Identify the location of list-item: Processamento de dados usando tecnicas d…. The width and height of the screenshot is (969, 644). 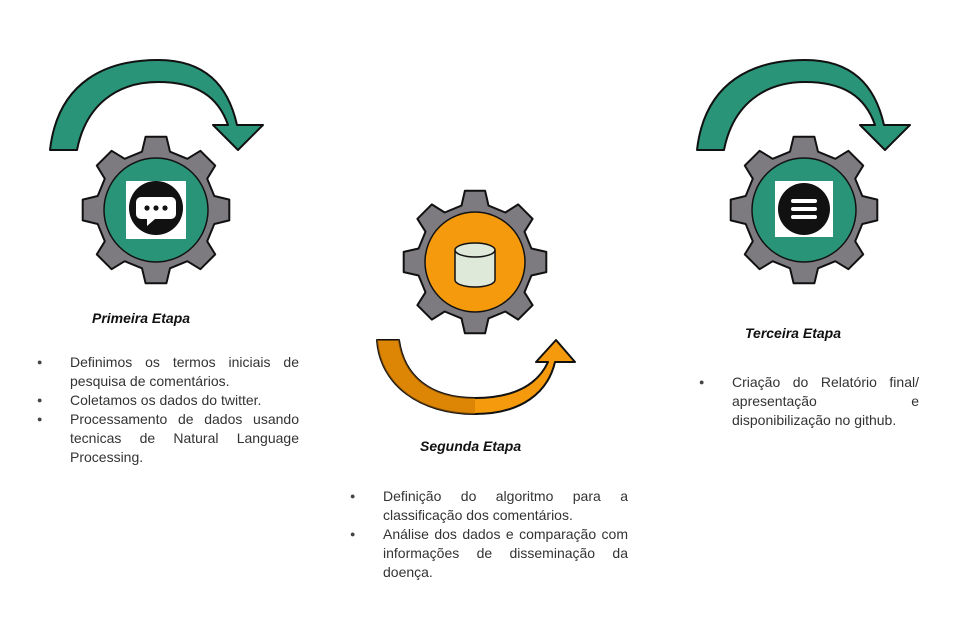
(168, 438).